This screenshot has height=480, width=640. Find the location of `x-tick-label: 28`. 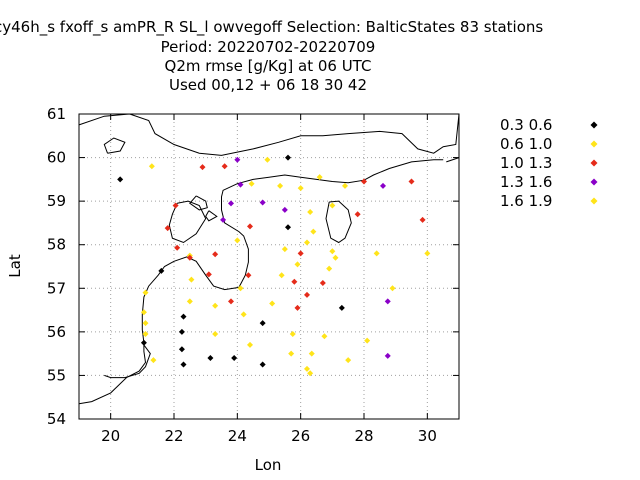

x-tick-label: 28 is located at coordinates (363, 436).